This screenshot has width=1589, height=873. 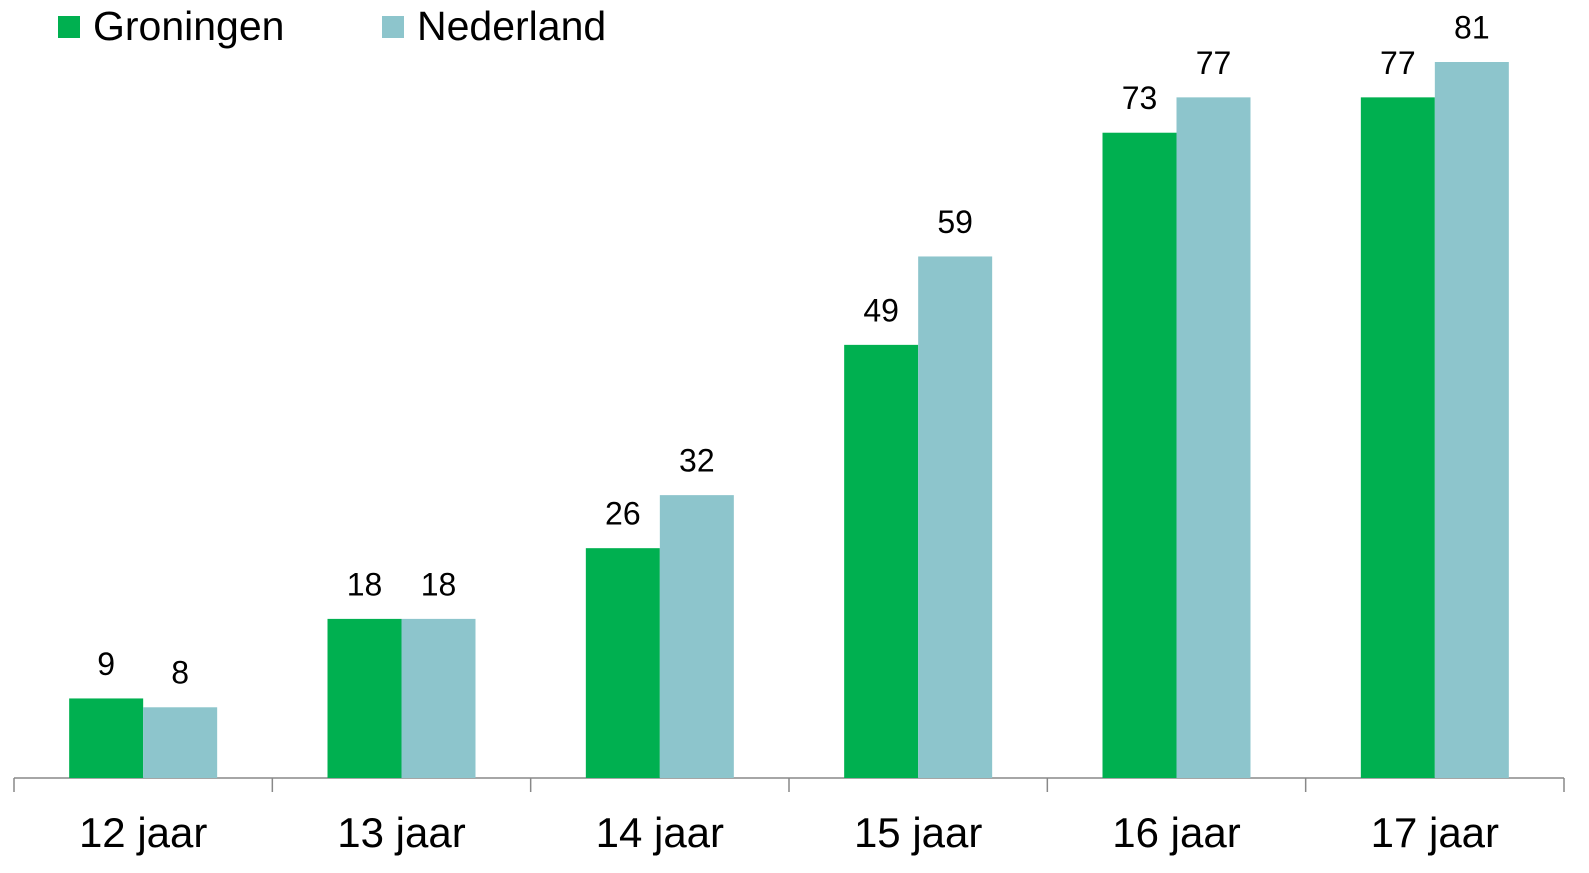 What do you see at coordinates (1140, 98) in the screenshot?
I see `value-label: 73` at bounding box center [1140, 98].